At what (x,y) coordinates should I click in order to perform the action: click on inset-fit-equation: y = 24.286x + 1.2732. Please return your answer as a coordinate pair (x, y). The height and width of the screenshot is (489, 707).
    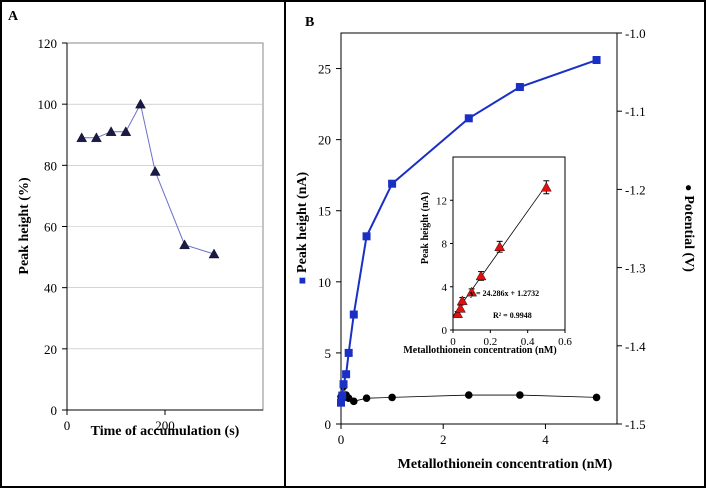
    Looking at the image, I should click on (504, 293).